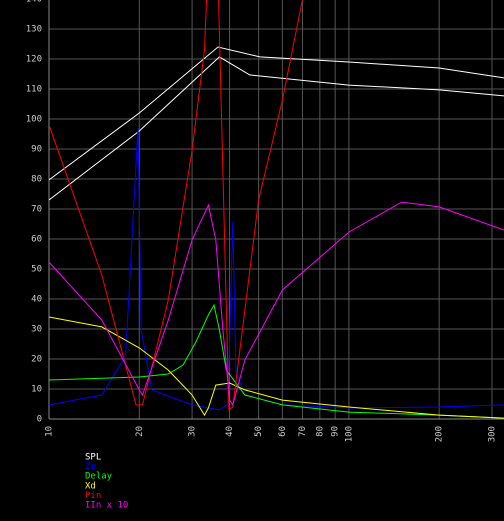 The image size is (504, 521). What do you see at coordinates (349, 434) in the screenshot?
I see `x-tick-label: 100` at bounding box center [349, 434].